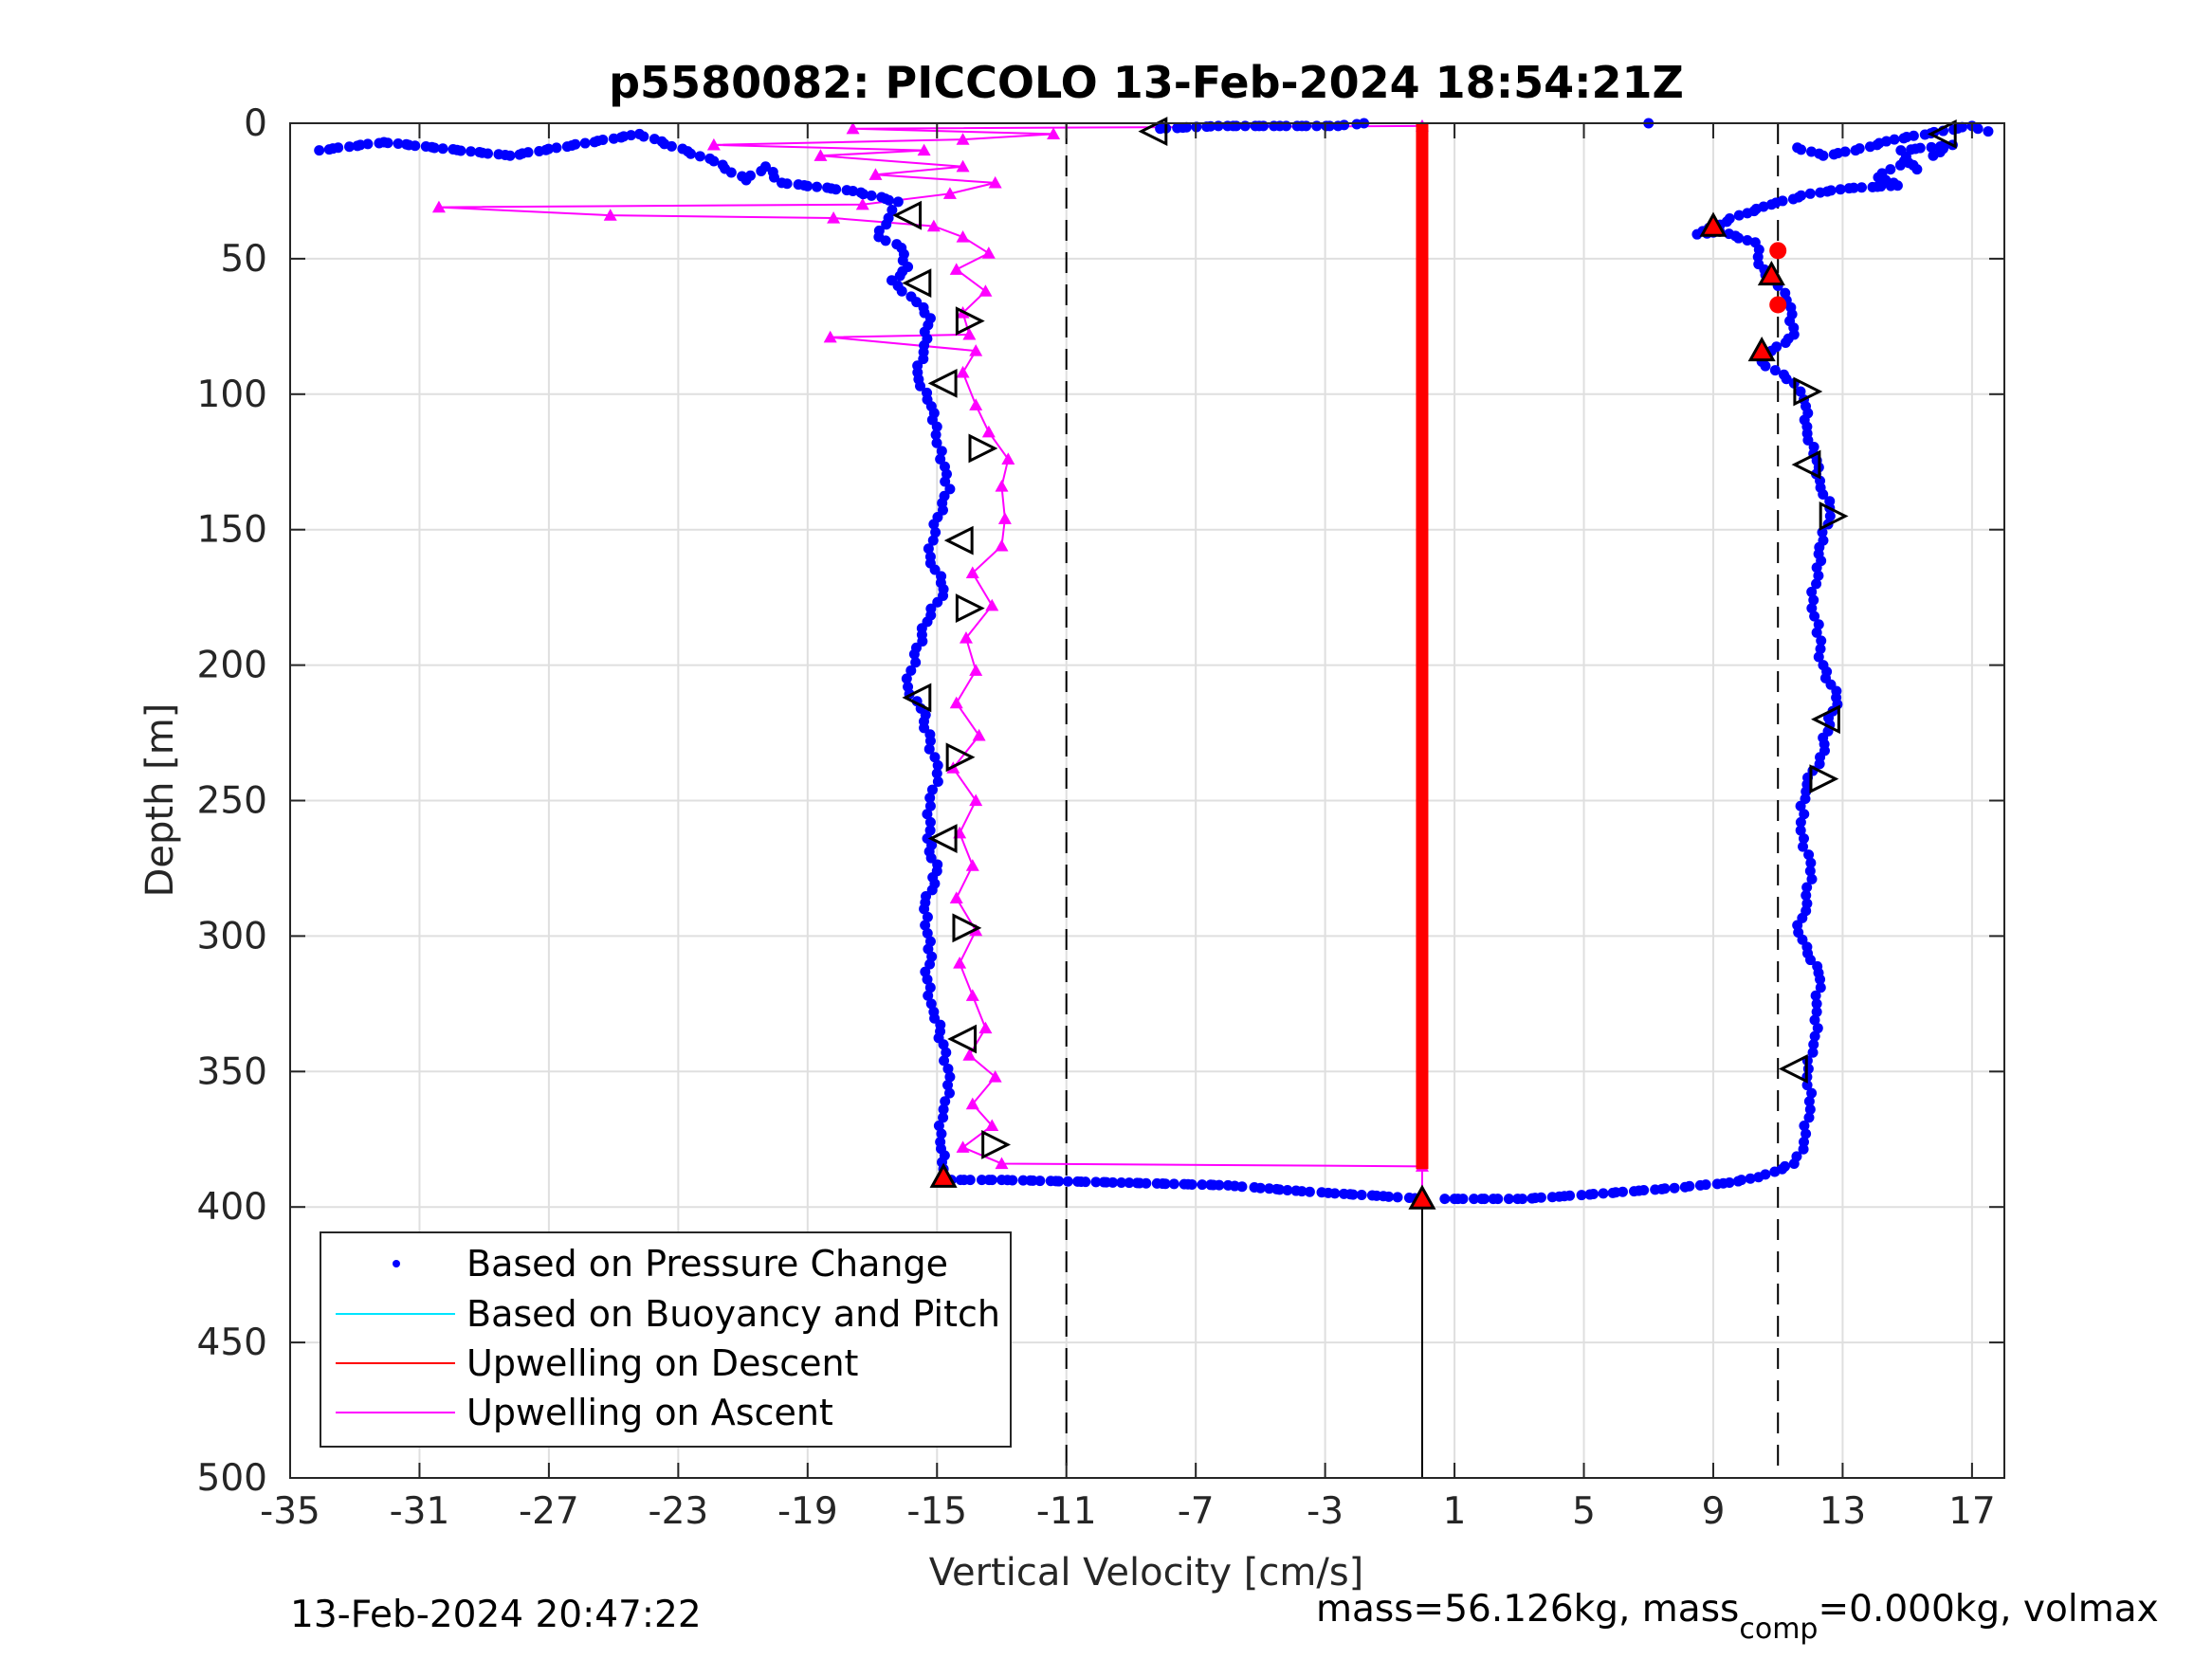 The image size is (2212, 1659). Describe the element at coordinates (1146, 82) in the screenshot. I see `chart-title: p5580082: PICCOLO 13-Feb-2024 18:54:21Z` at that location.